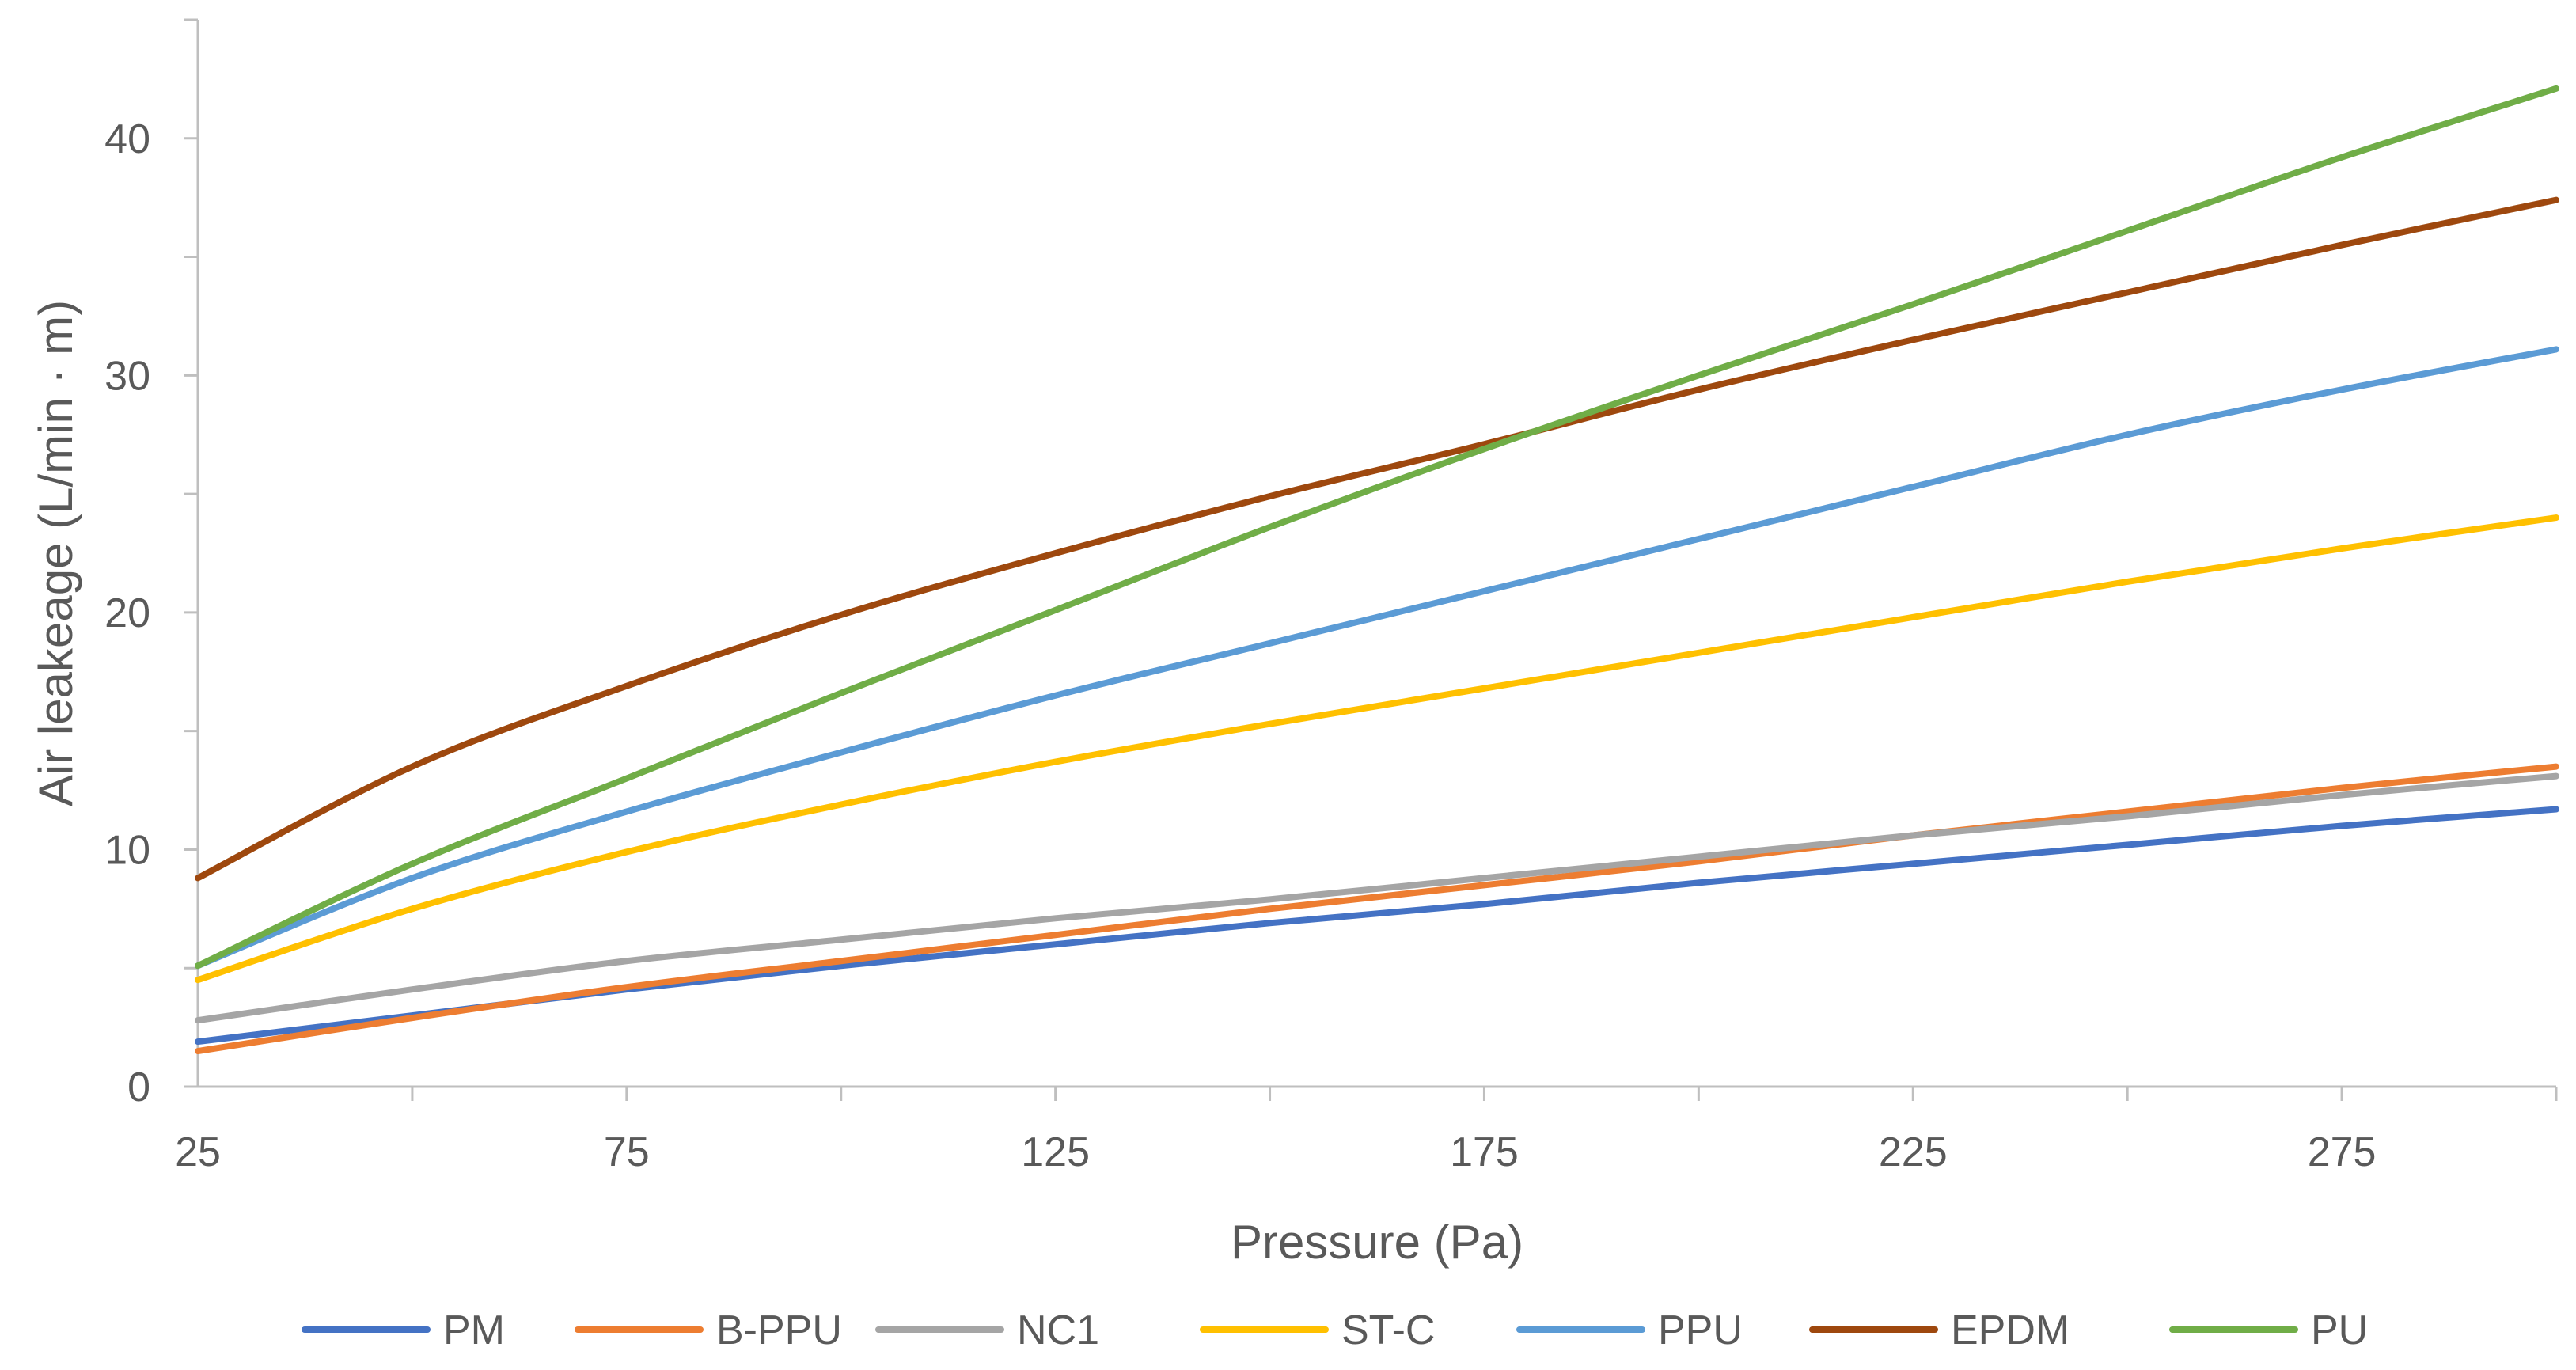 The width and height of the screenshot is (2576, 1370). What do you see at coordinates (779, 1330) in the screenshot?
I see `legend-label-b-ppu: B-PPU` at bounding box center [779, 1330].